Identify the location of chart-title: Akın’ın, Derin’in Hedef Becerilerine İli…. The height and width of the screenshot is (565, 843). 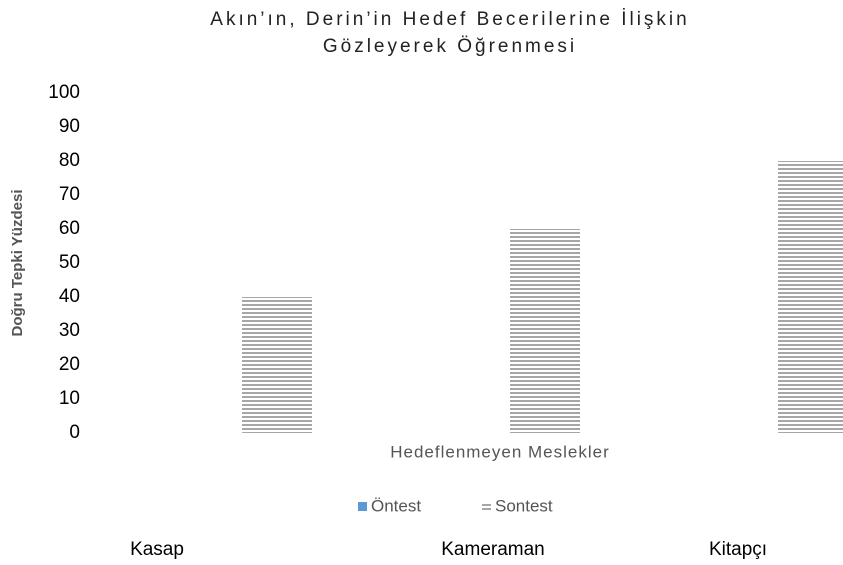
(449, 19).